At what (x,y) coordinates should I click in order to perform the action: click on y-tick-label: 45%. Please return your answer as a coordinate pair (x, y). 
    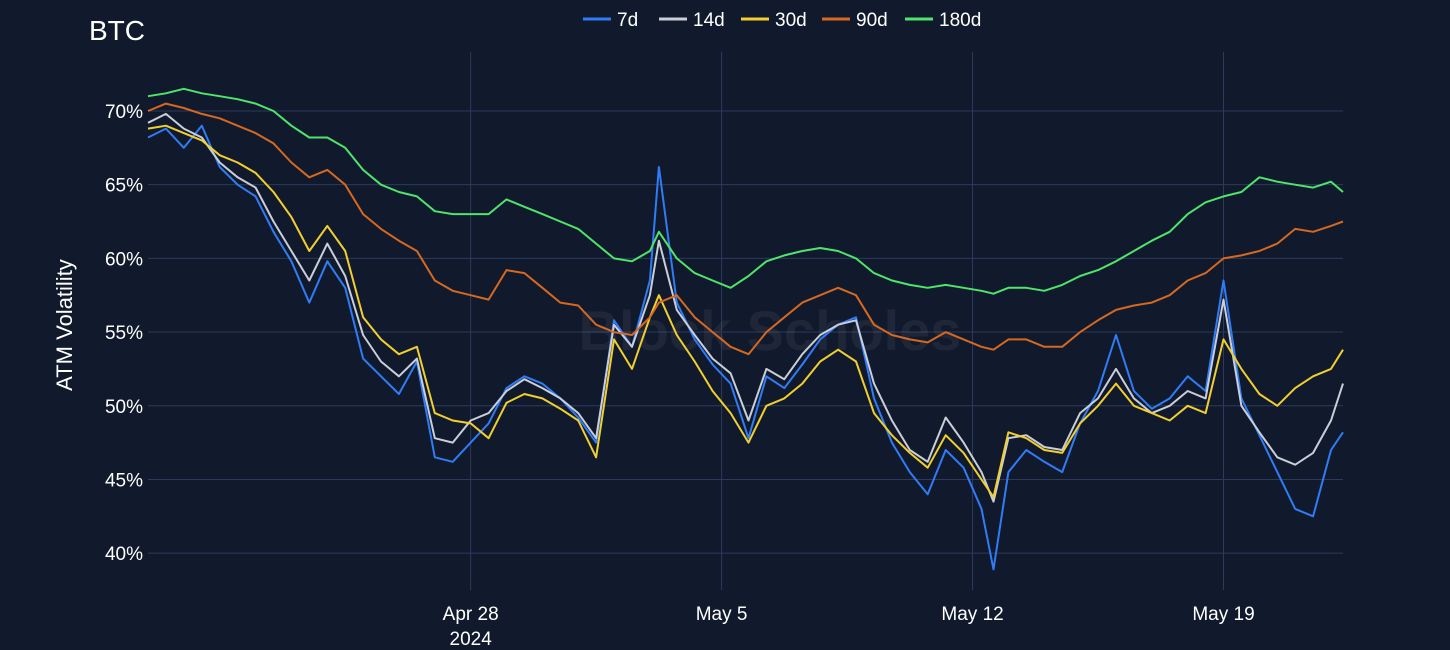
    Looking at the image, I should click on (124, 480).